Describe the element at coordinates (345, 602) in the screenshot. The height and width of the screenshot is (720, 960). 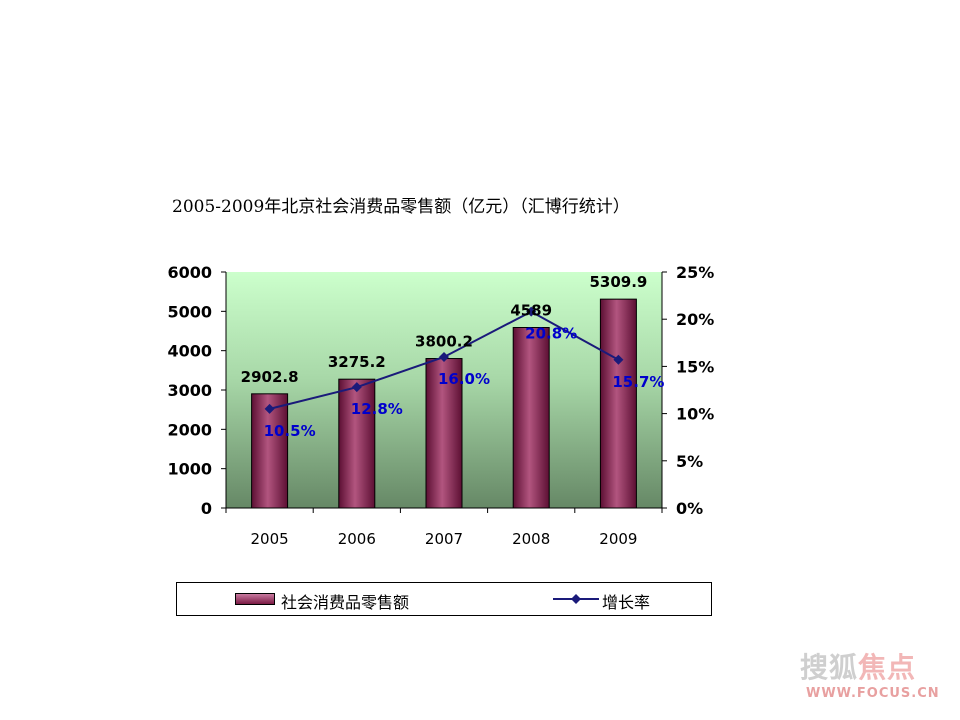
I see `legend-bar-label: 社会消费品零售额` at that location.